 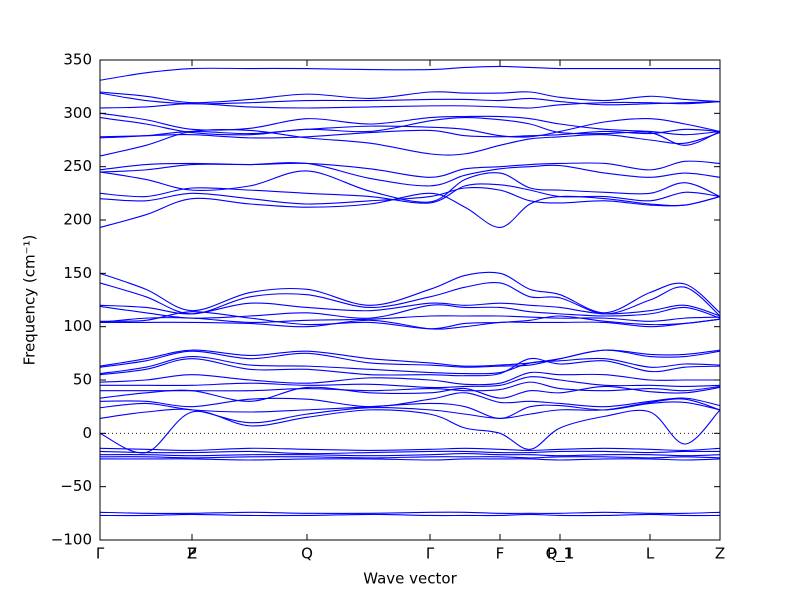 What do you see at coordinates (30, 300) in the screenshot?
I see `y-axis-label: Frequency (cm⁻¹)` at bounding box center [30, 300].